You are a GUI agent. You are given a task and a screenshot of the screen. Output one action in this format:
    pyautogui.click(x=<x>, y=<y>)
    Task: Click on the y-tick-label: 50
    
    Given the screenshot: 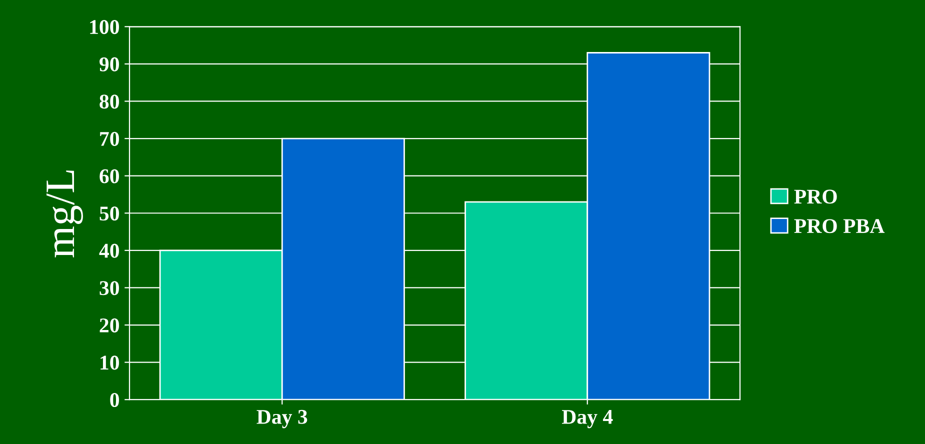 What is the action you would take?
    pyautogui.click(x=109, y=213)
    